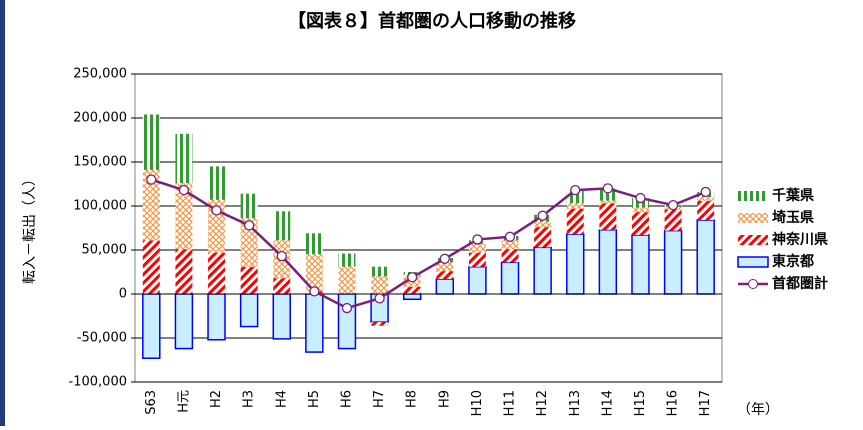 This screenshot has height=430, width=863. What do you see at coordinates (100, 74) in the screenshot?
I see `y-tick-label: 250,000` at bounding box center [100, 74].